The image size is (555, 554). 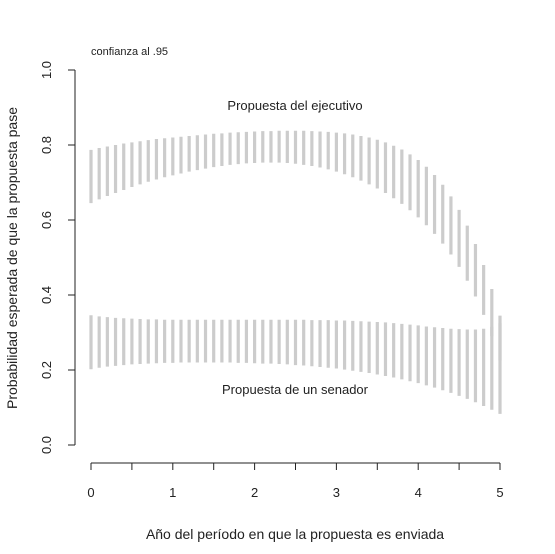 I want to click on y-tick-label: 0.0, so click(x=46, y=445).